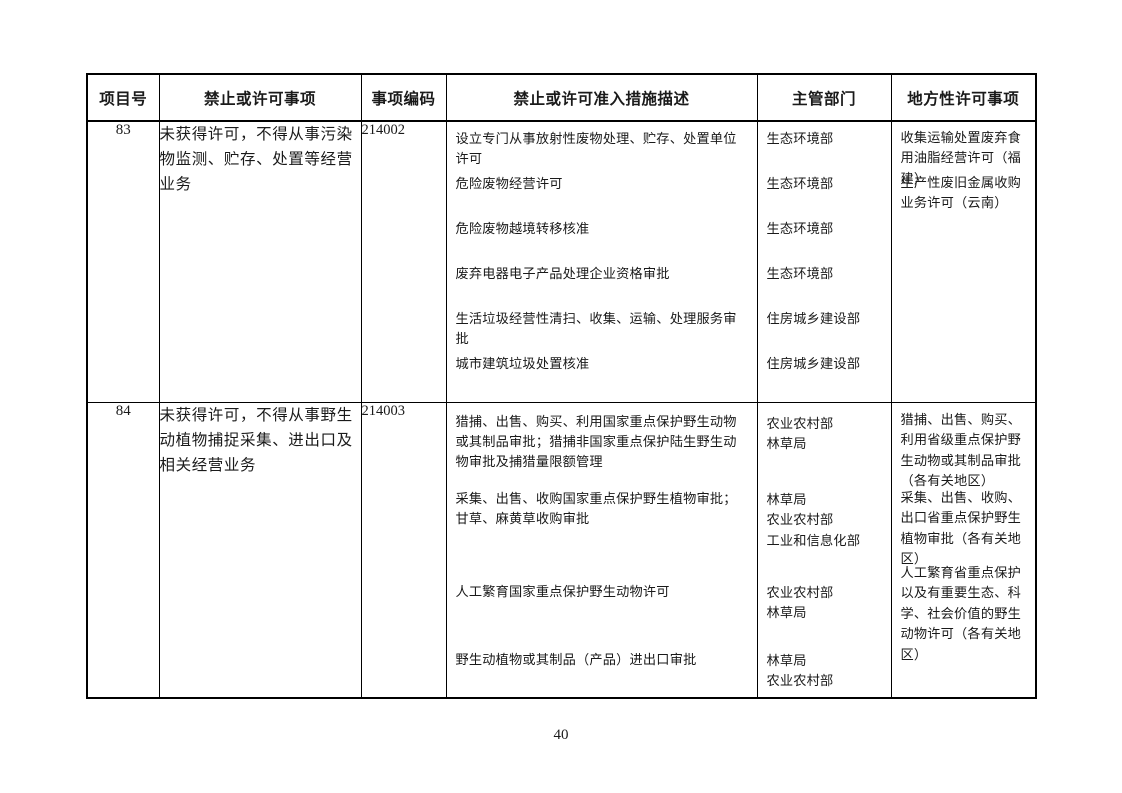 This screenshot has height=793, width=1122. What do you see at coordinates (800, 672) in the screenshot?
I see `department-name: 林草局 农业农村部` at bounding box center [800, 672].